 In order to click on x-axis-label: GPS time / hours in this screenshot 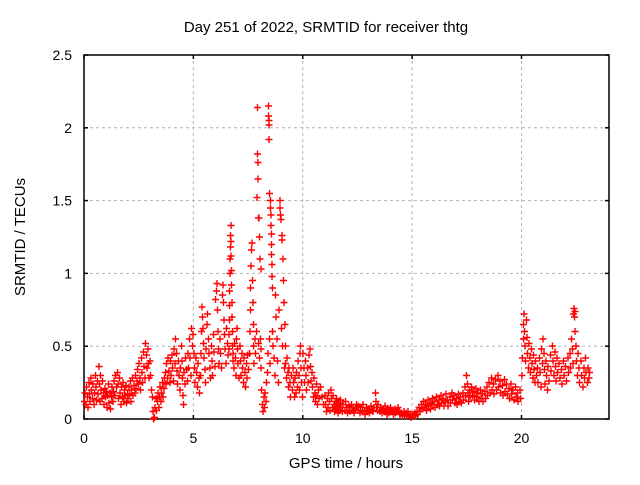, I will do `click(346, 463)`.